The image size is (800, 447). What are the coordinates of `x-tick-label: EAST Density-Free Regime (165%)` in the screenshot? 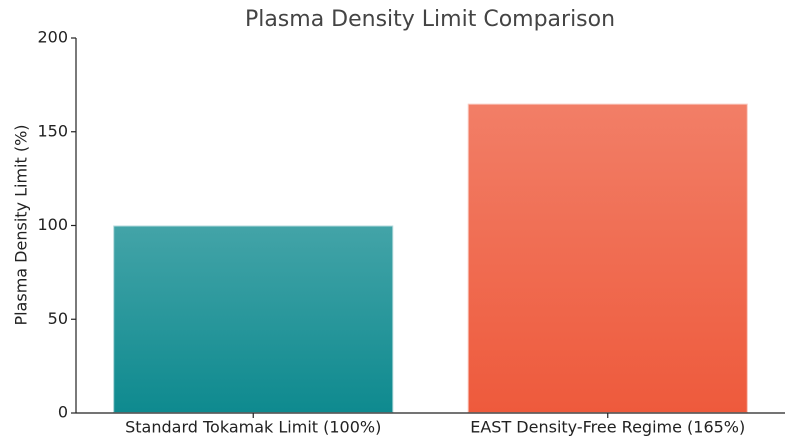 It's located at (607, 427).